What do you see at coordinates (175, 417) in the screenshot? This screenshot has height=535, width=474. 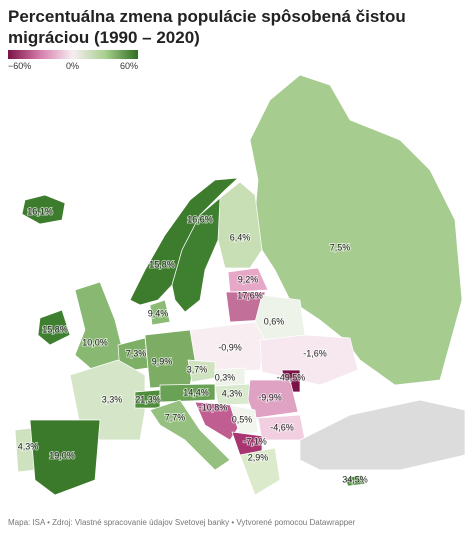 I see `region-label: 7,7%` at bounding box center [175, 417].